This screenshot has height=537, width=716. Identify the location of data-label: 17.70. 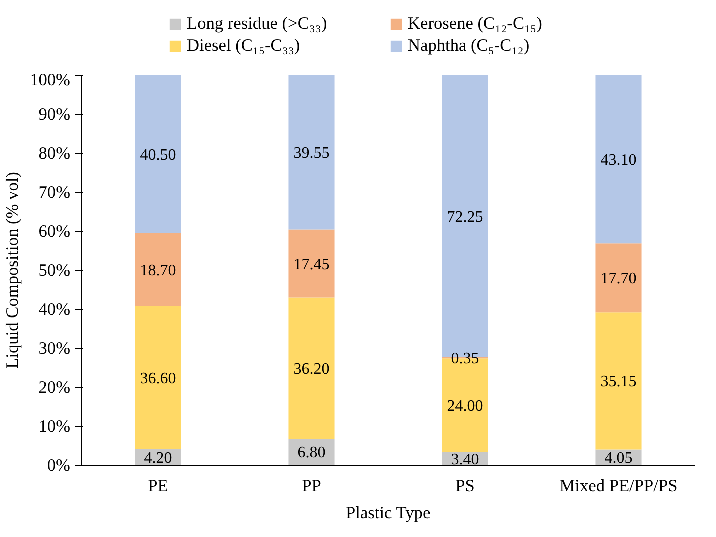
(618, 279).